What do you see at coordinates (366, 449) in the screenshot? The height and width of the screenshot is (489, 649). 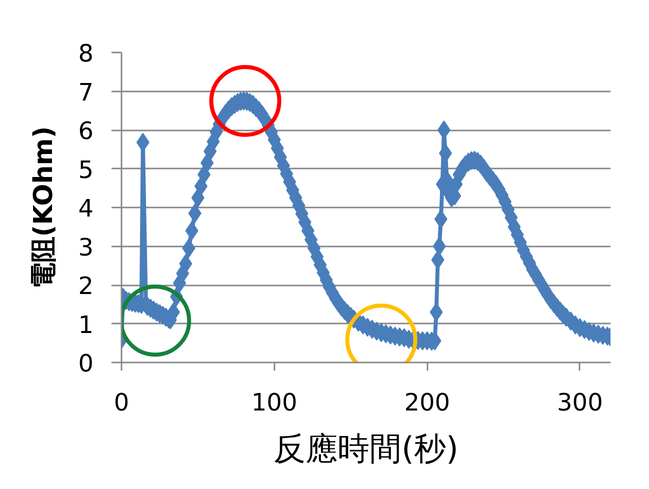 I see `x-axis-title: 反應時間(秒)` at bounding box center [366, 449].